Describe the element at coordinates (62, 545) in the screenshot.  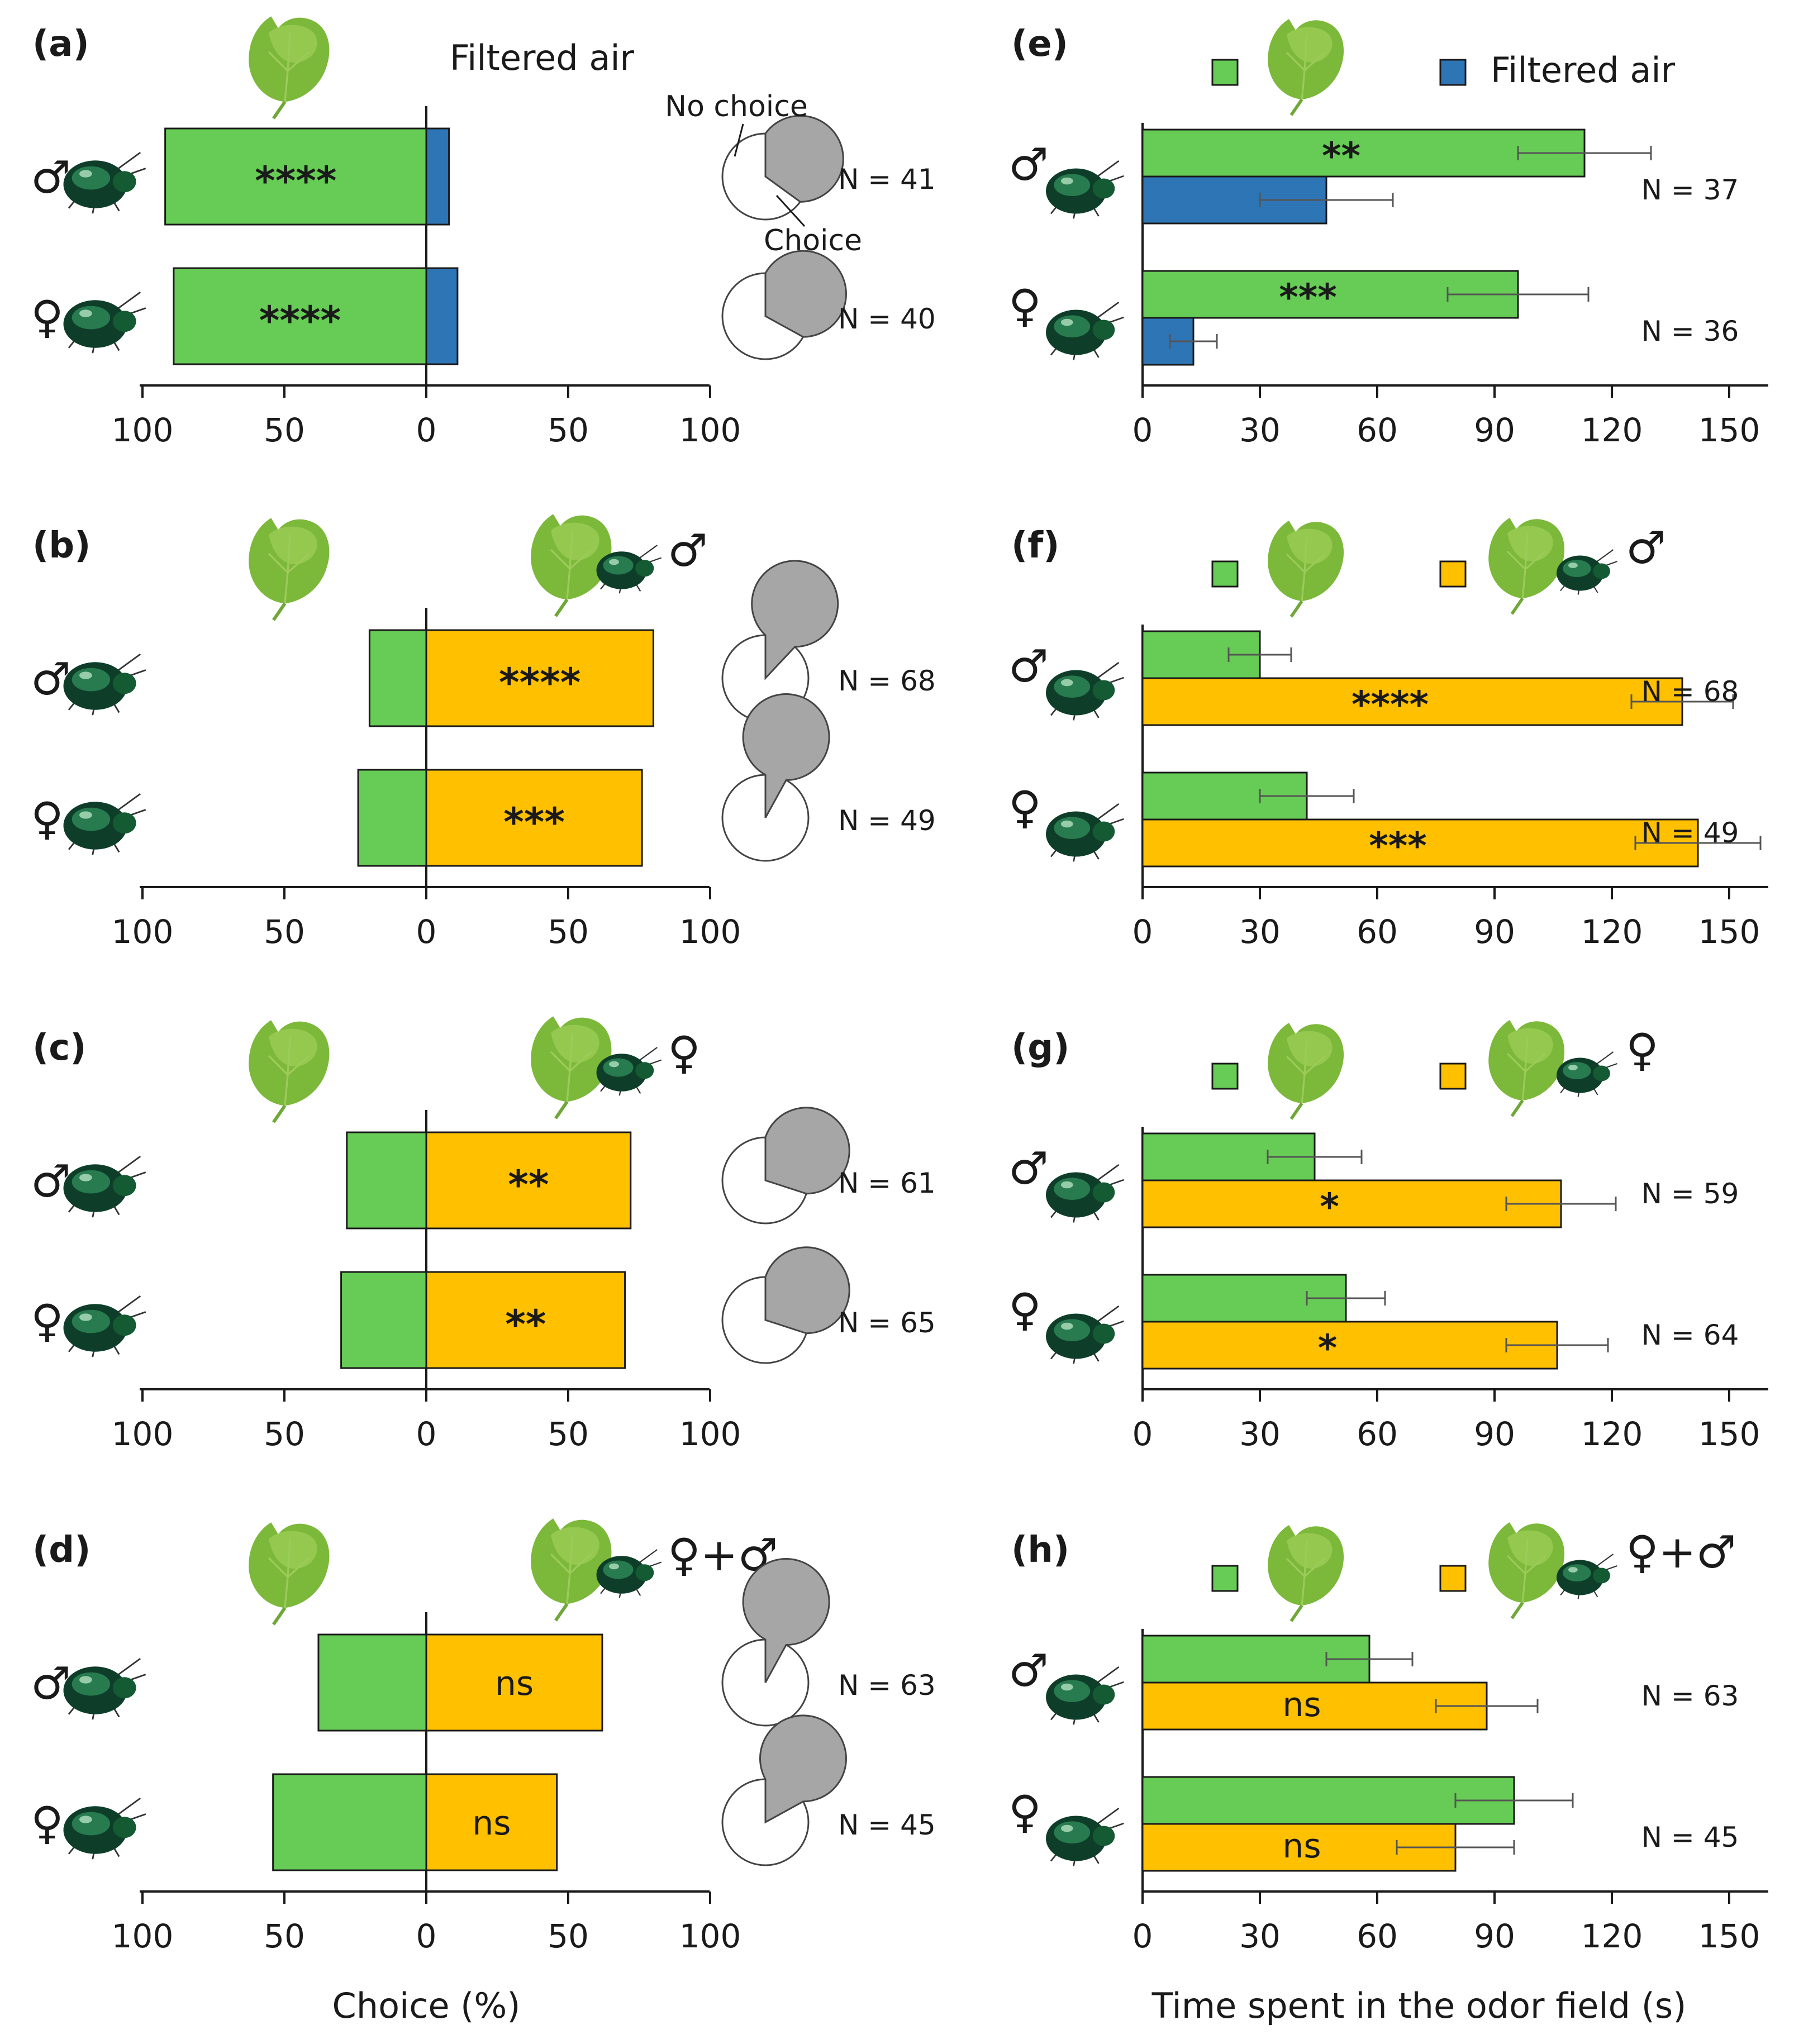
I see `panel-label: (b)` at that location.